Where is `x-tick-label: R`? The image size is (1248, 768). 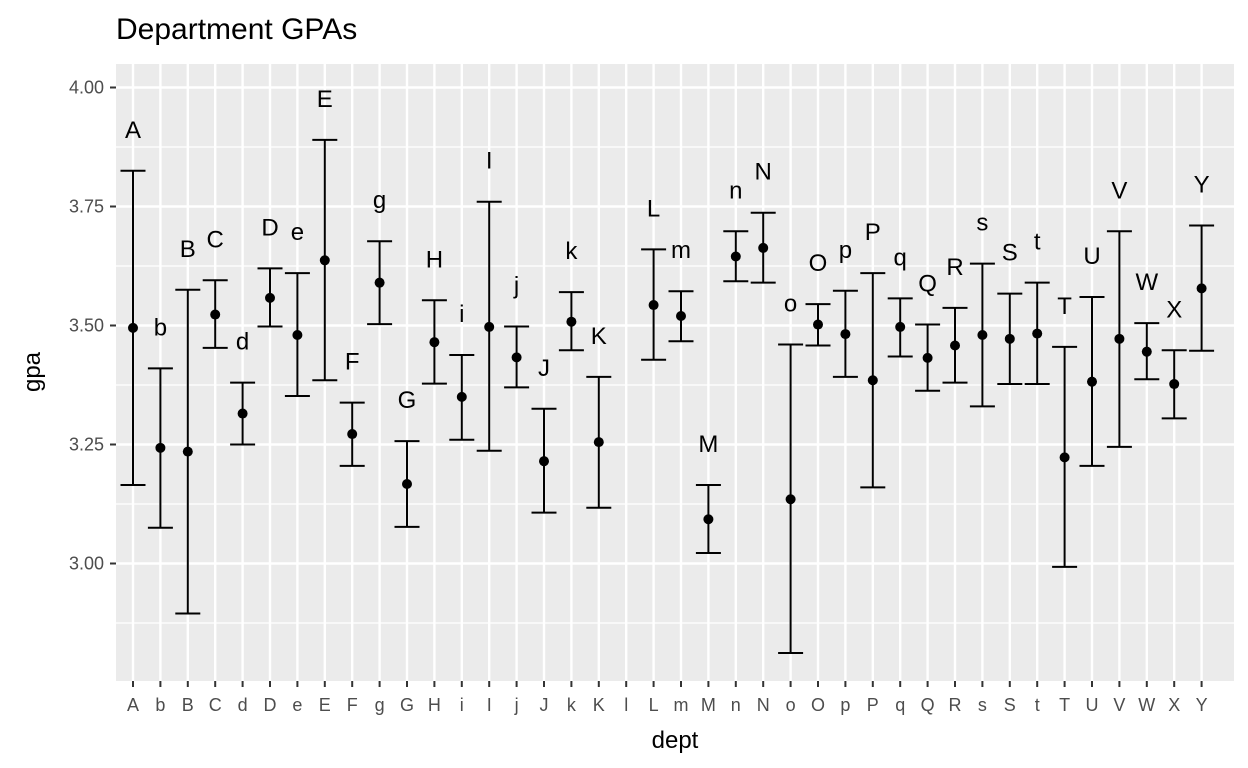 x-tick-label: R is located at coordinates (955, 705).